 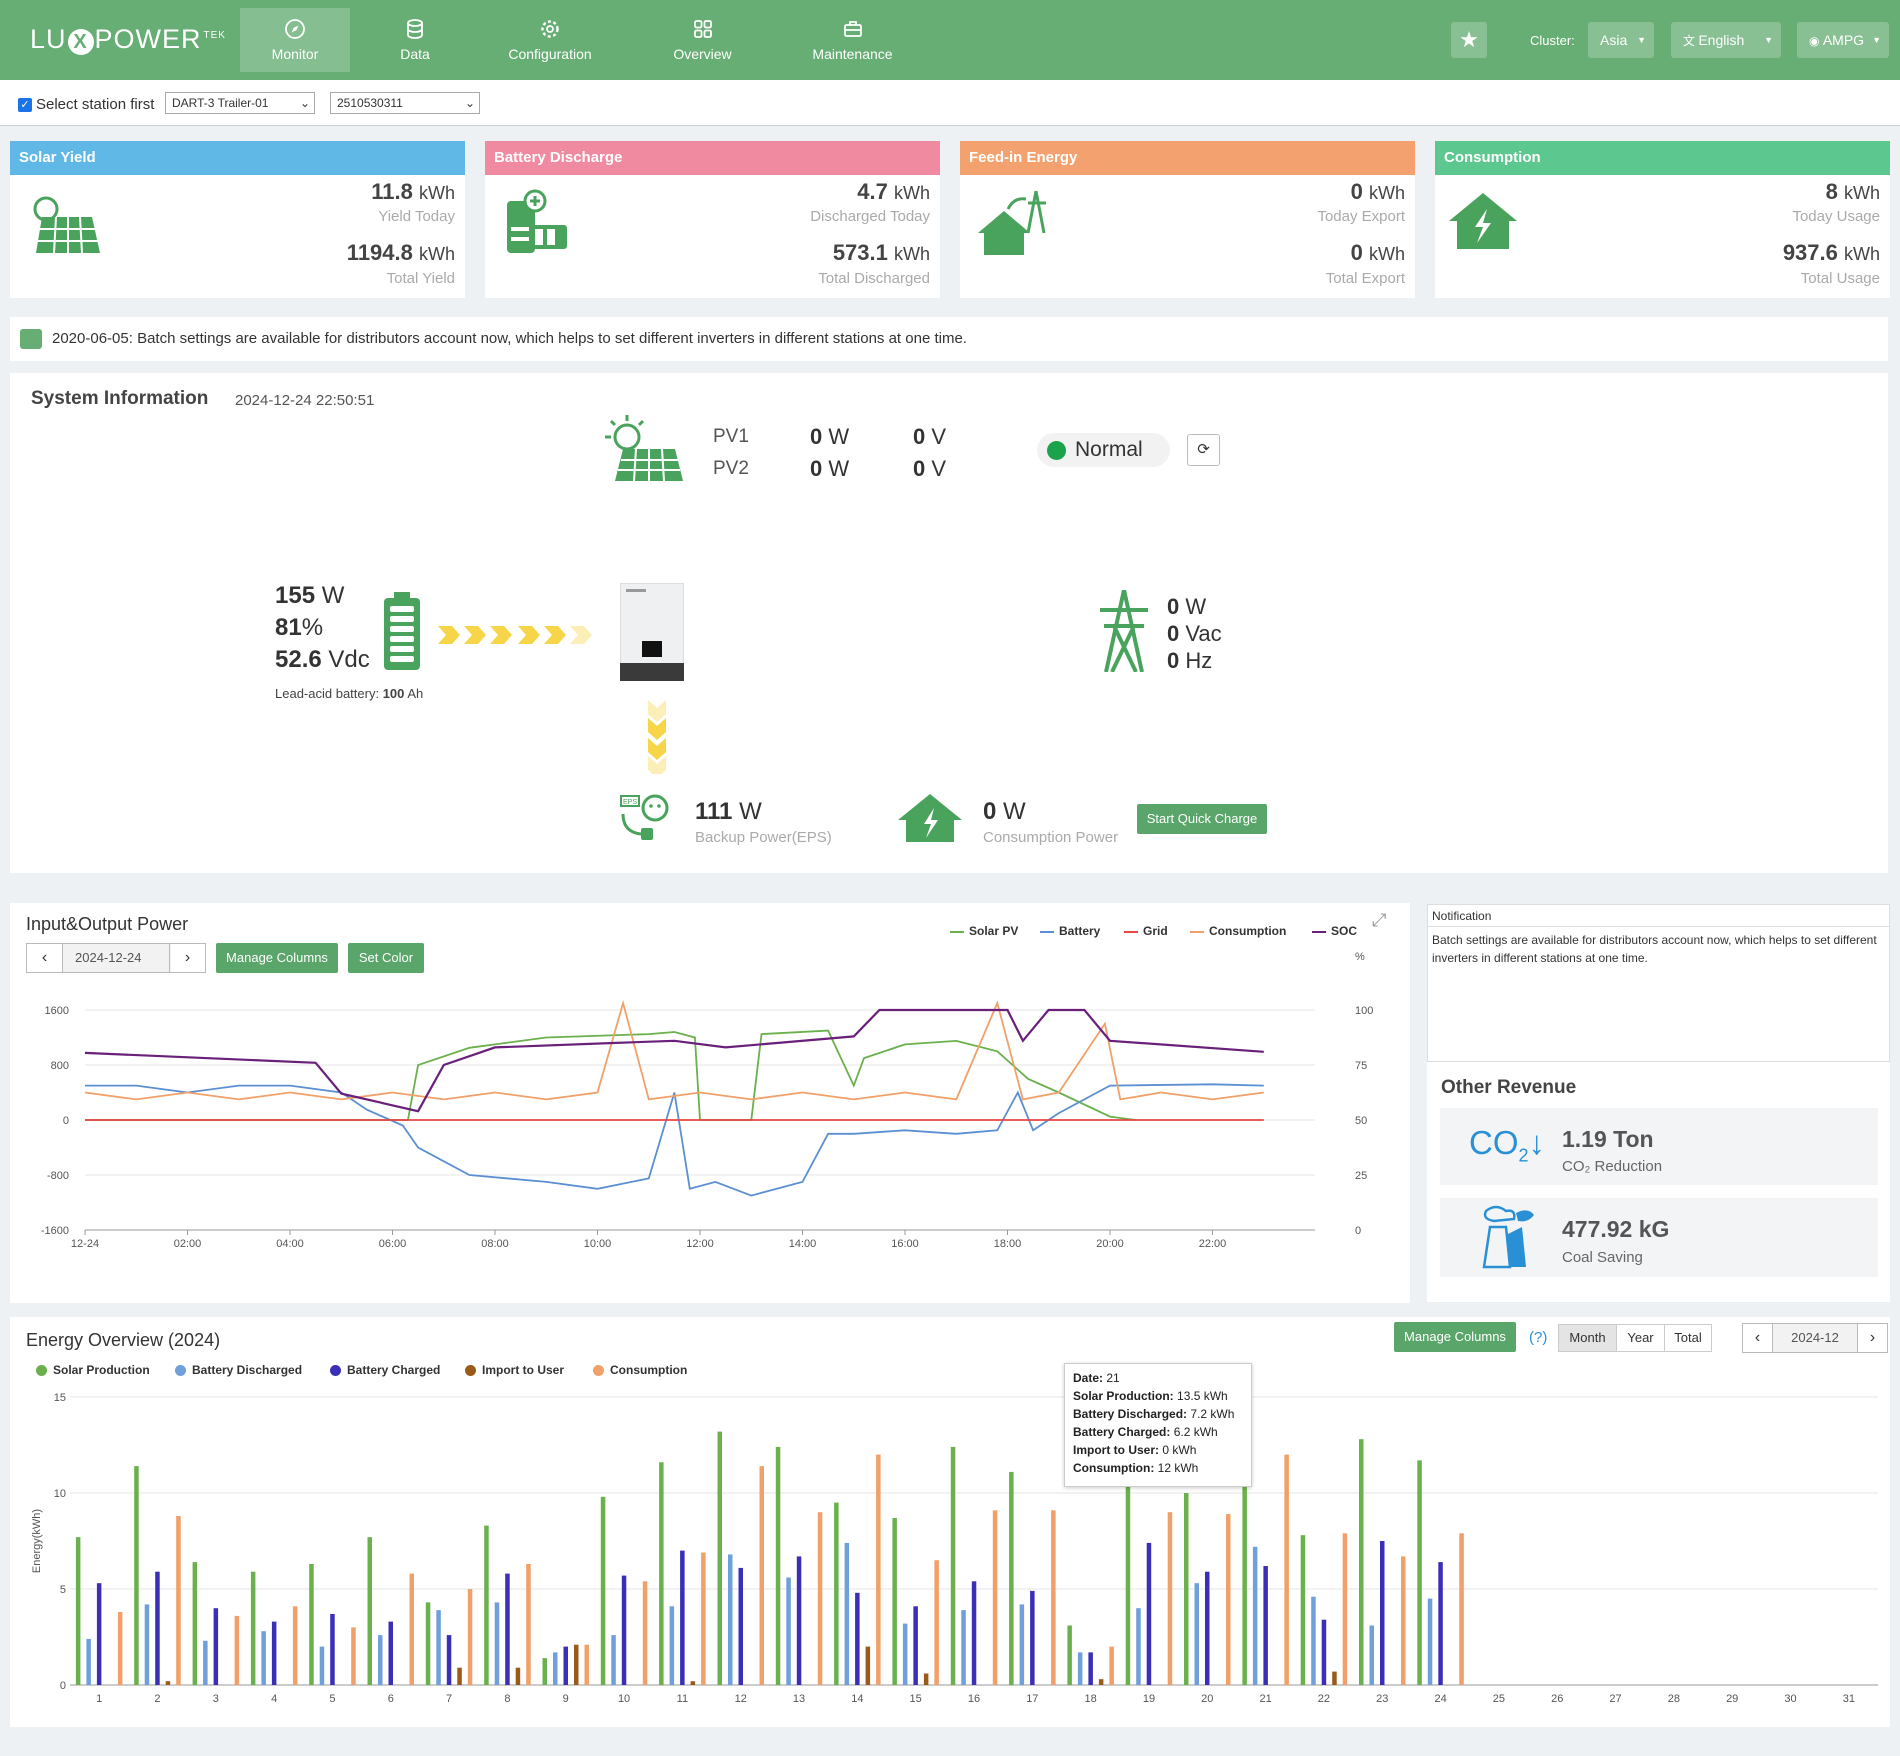 What do you see at coordinates (385, 1370) in the screenshot?
I see `energy-legend-item: Battery Charged` at bounding box center [385, 1370].